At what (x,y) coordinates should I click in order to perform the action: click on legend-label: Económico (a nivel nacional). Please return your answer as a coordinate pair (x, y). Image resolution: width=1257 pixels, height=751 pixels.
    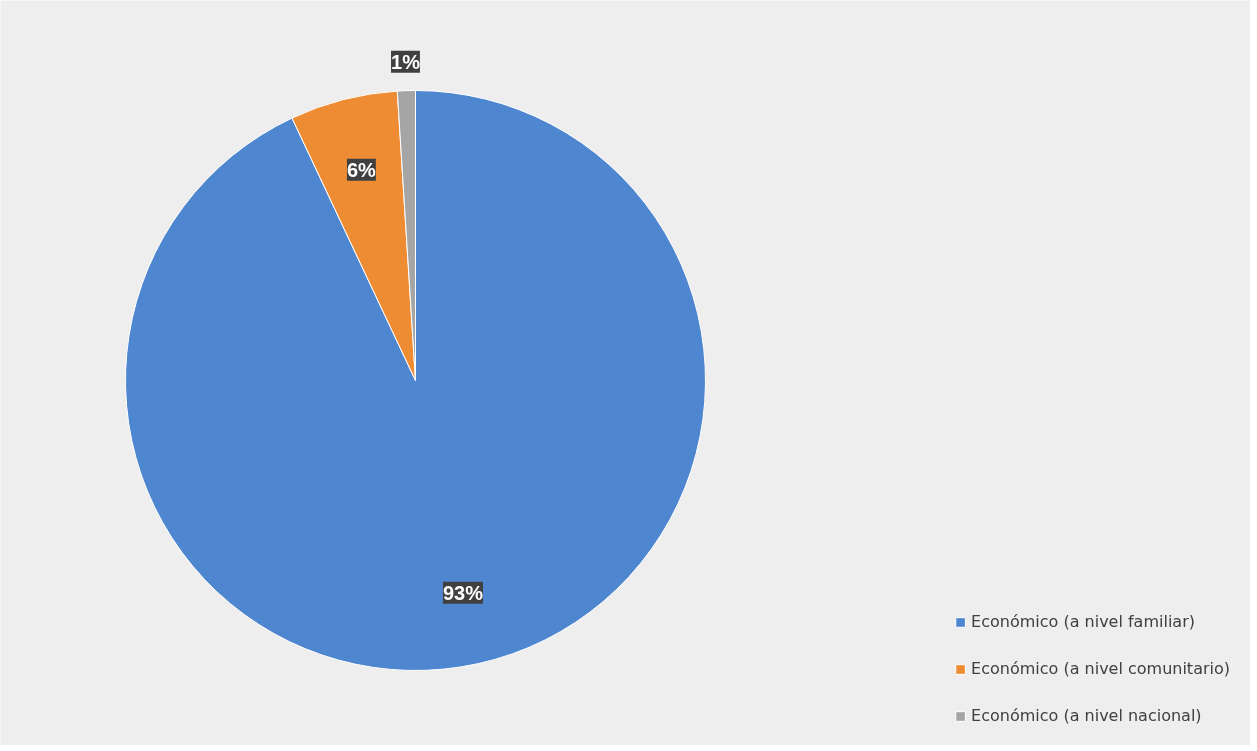
    Looking at the image, I should click on (1086, 715).